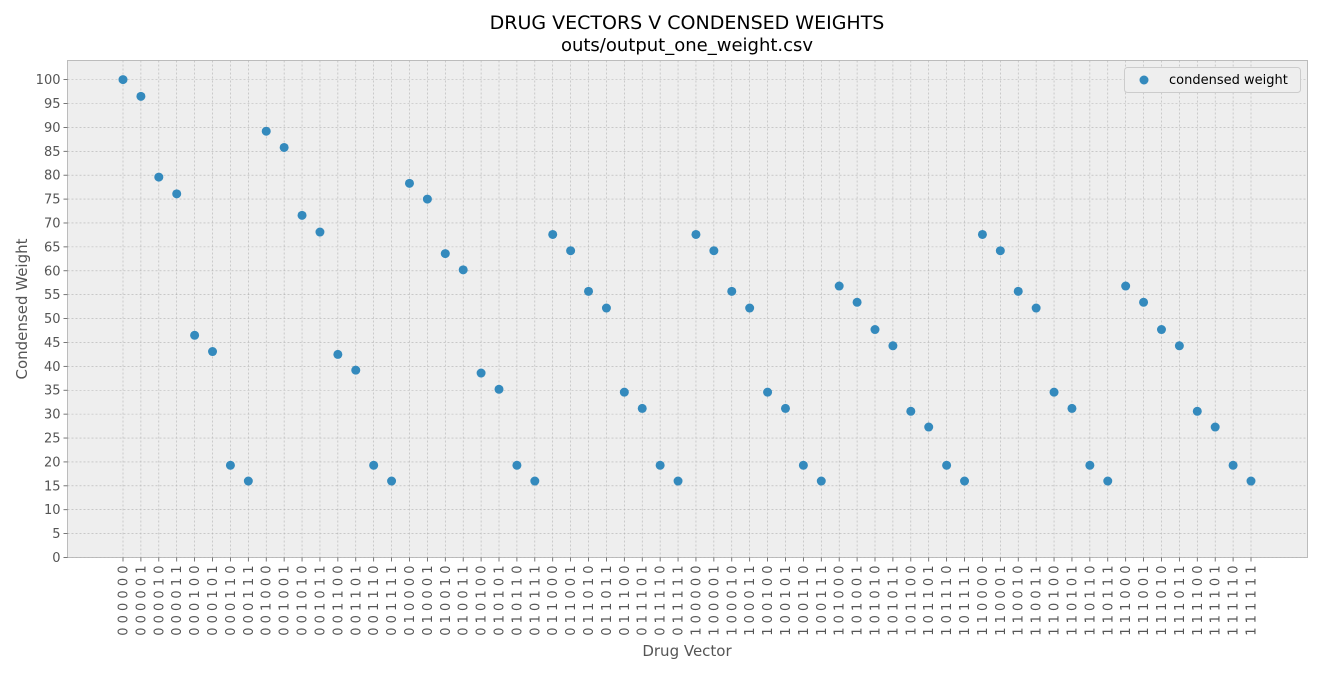  Describe the element at coordinates (52, 223) in the screenshot. I see `y-tick-label: 70` at that location.